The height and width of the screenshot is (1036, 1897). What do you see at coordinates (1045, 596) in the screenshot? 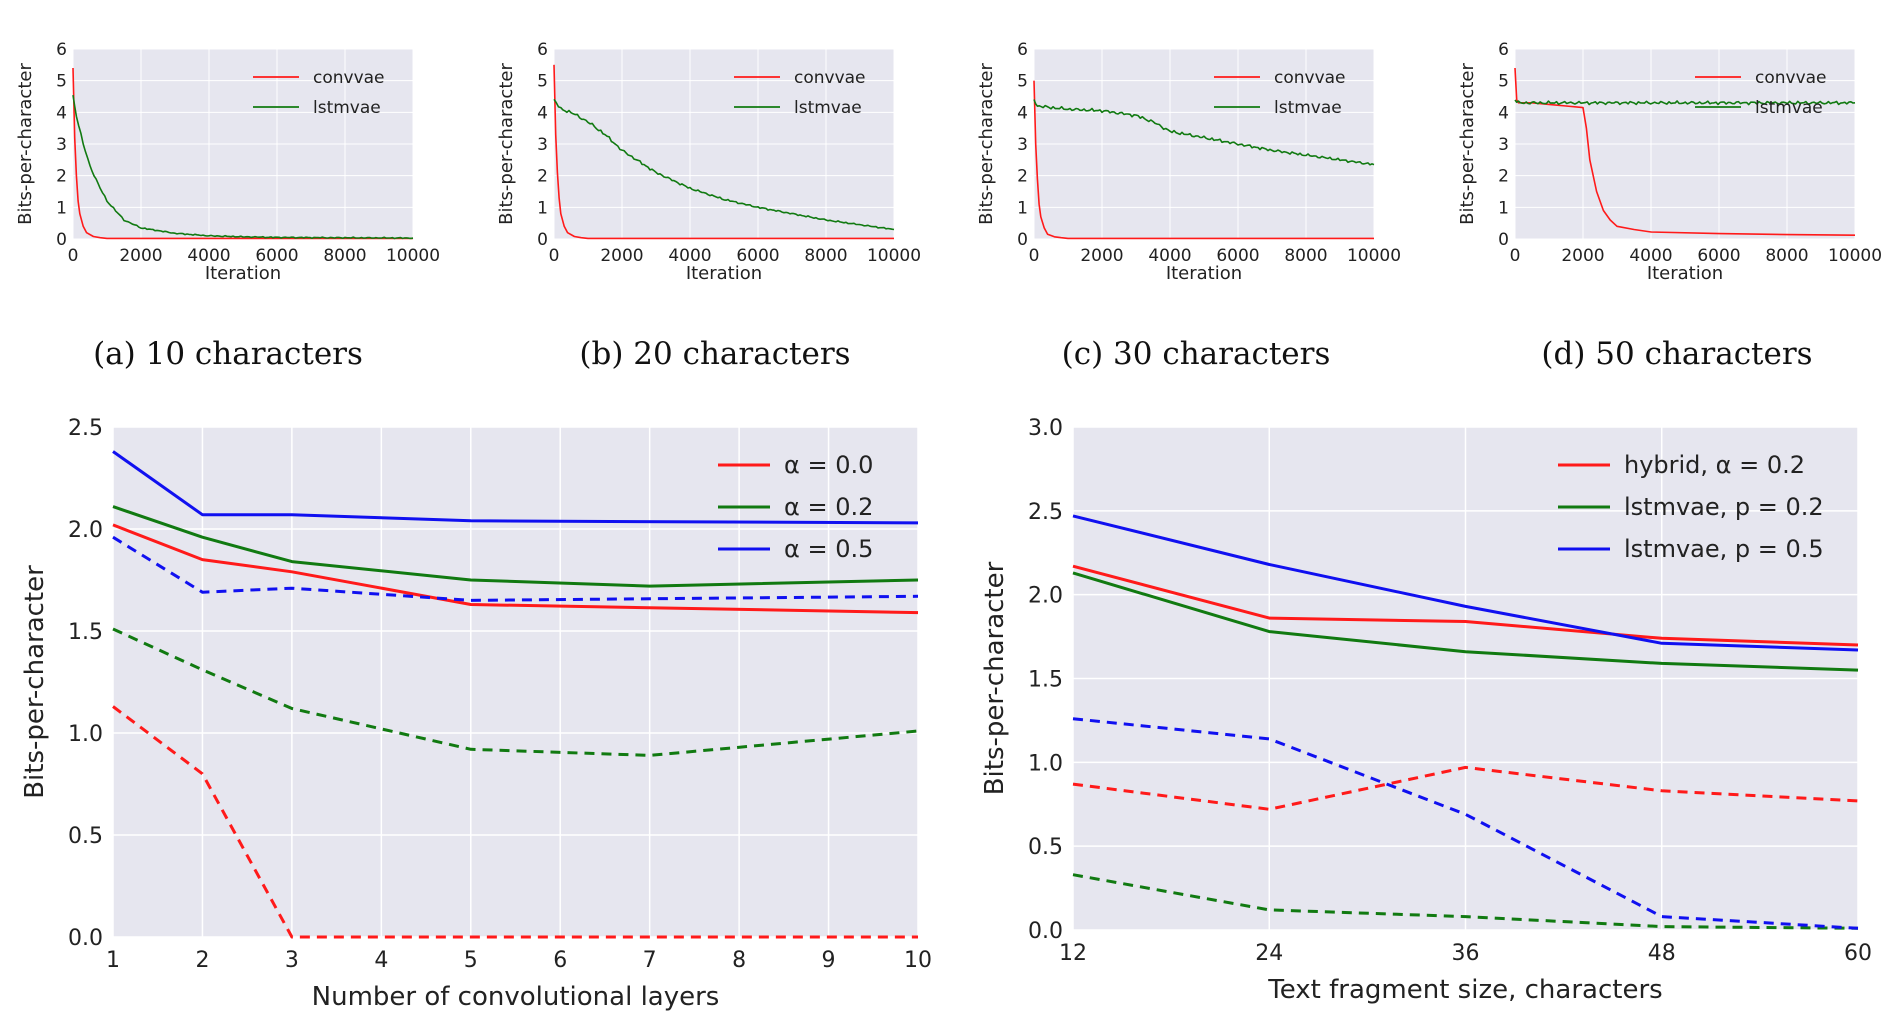
I see `y-tick-label: 2.0` at bounding box center [1045, 596].